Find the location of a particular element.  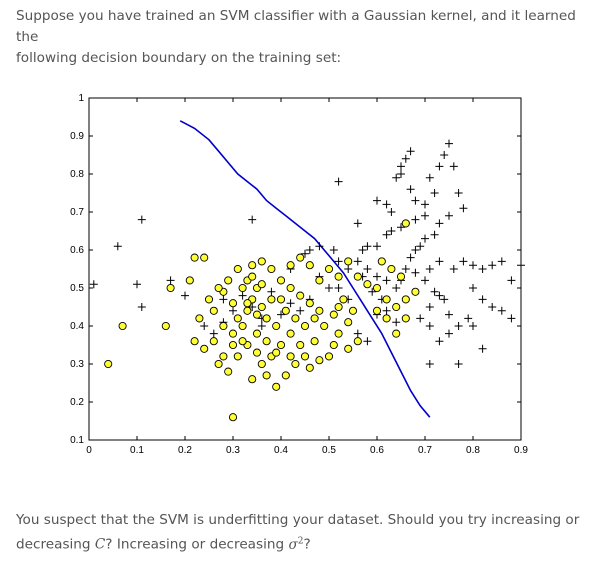

y-tick-label: 0.2 is located at coordinates (77, 402).